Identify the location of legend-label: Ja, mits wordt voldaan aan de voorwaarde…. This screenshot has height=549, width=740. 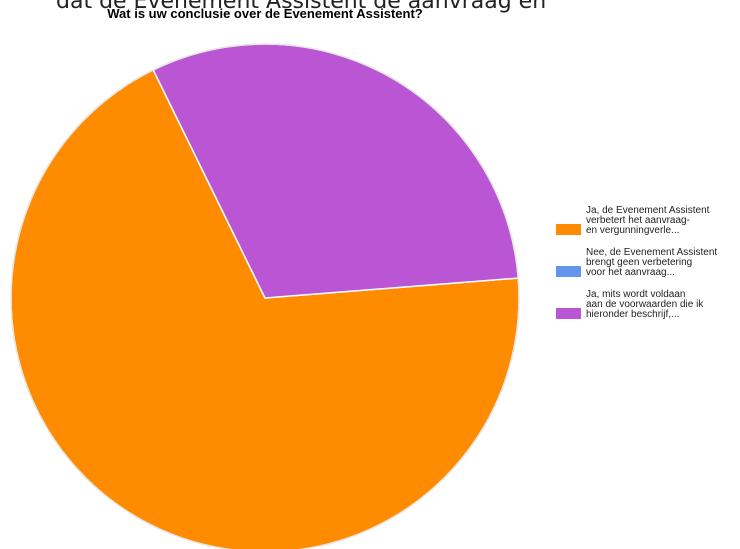
(645, 304).